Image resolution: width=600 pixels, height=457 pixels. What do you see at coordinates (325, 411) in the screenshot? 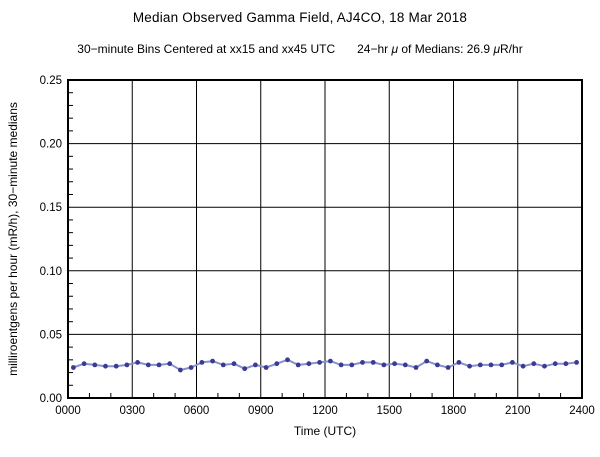
I see `x-tick-label: 1200` at bounding box center [325, 411].